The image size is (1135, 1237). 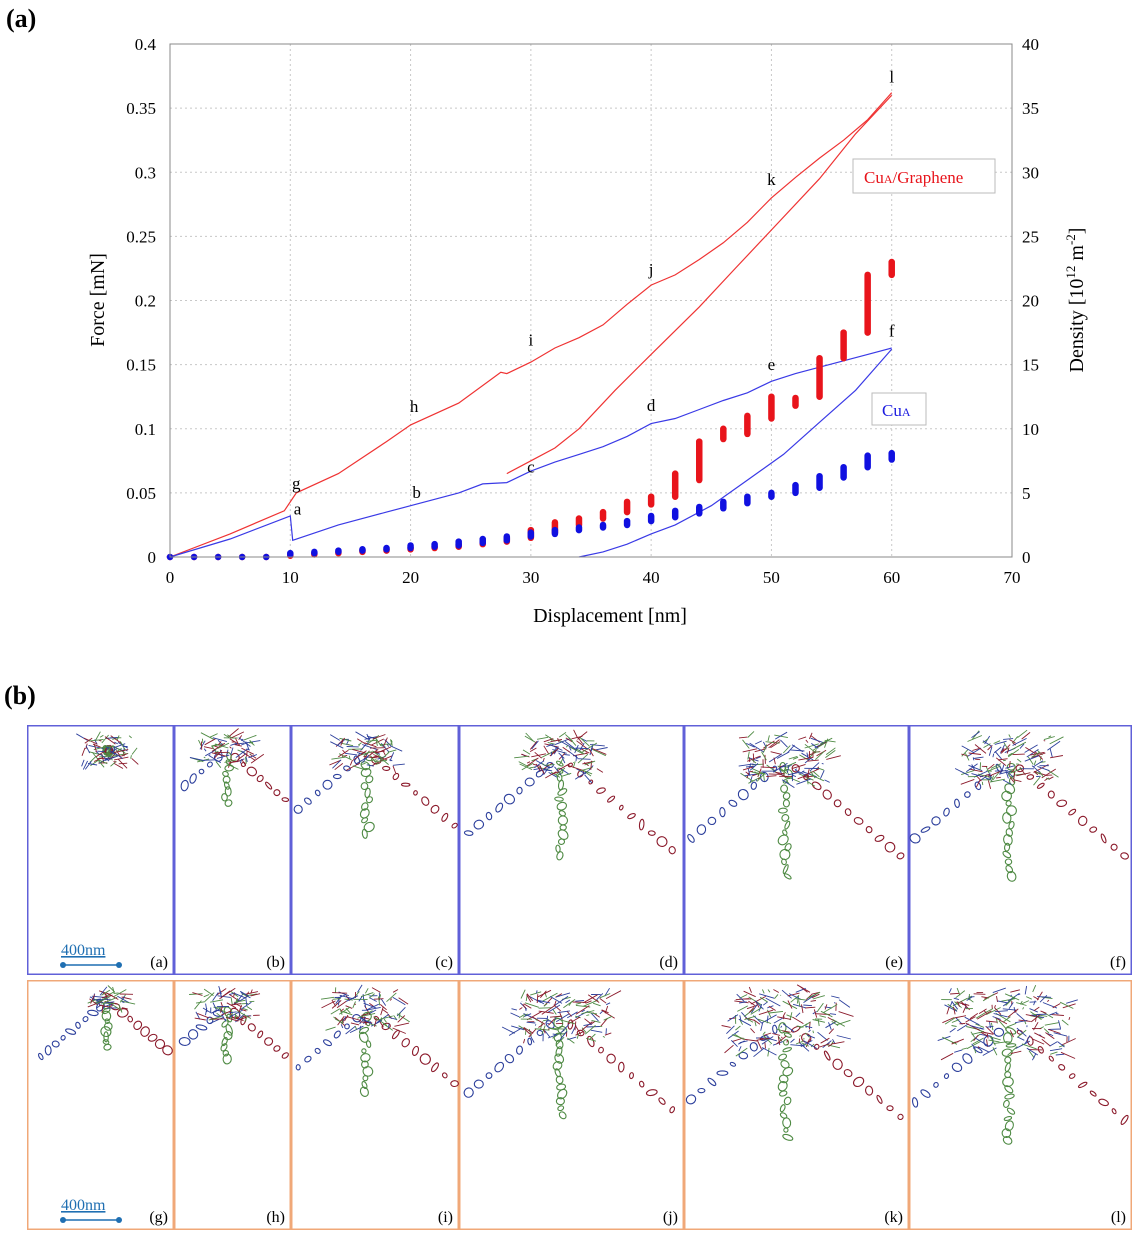 What do you see at coordinates (530, 339) in the screenshot?
I see `point-label-i: i` at bounding box center [530, 339].